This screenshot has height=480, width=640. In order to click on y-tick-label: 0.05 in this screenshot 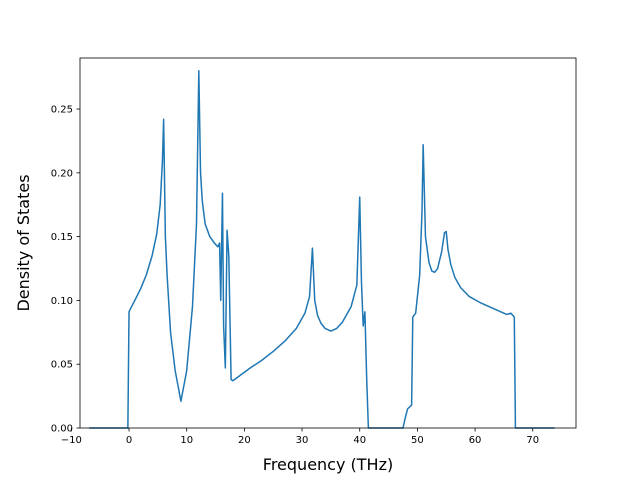, I will do `click(62, 365)`.